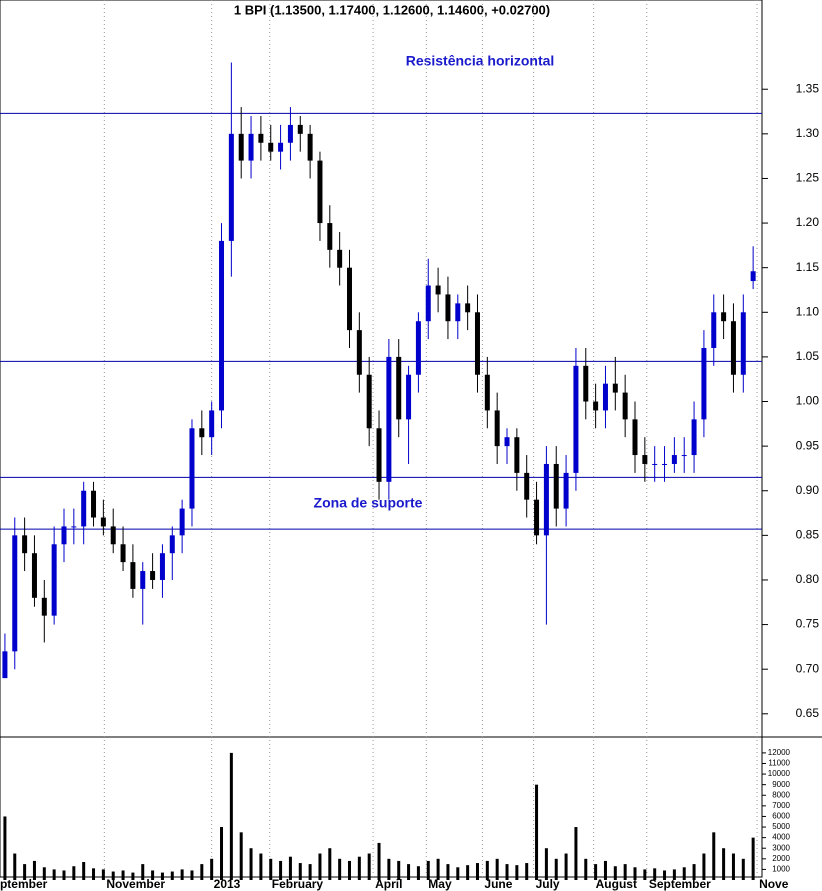 This screenshot has height=891, width=822. What do you see at coordinates (808, 490) in the screenshot?
I see `y-tick-label: 0.90` at bounding box center [808, 490].